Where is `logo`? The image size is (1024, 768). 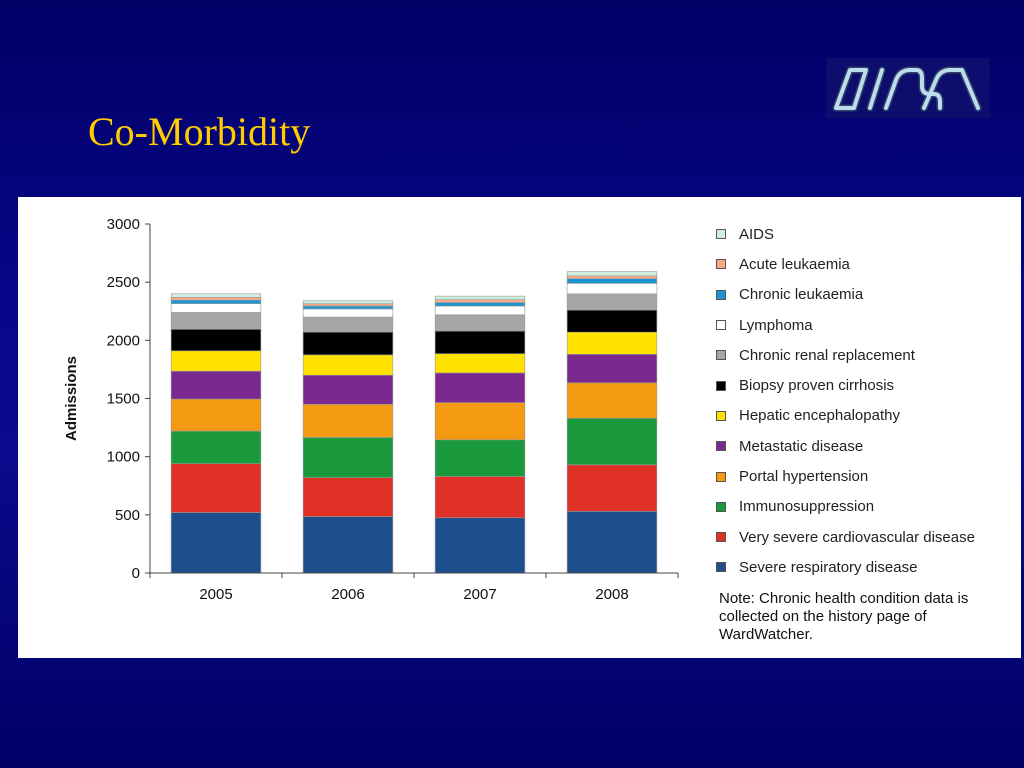
logo is located at coordinates (908, 88).